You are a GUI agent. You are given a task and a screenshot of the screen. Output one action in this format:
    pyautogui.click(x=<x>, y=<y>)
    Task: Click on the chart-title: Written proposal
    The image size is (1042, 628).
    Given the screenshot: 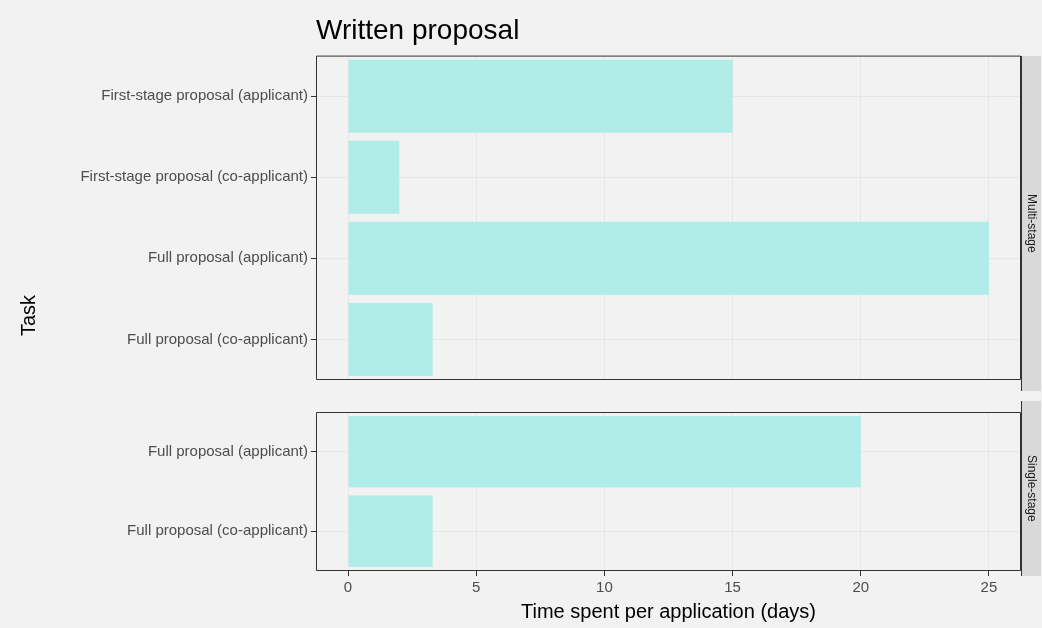 What is the action you would take?
    pyautogui.click(x=418, y=29)
    